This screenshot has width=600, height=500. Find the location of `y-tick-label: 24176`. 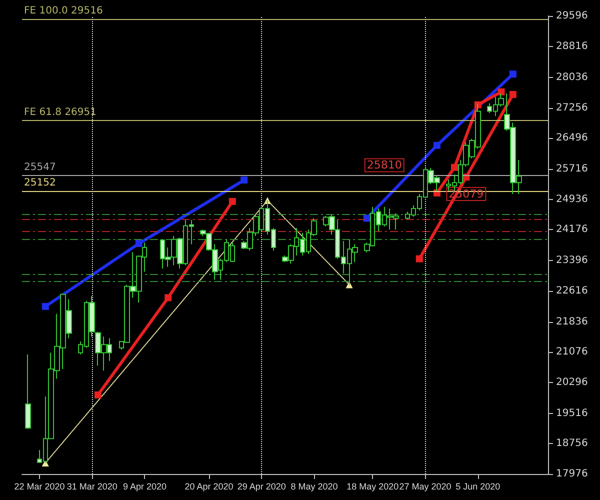

y-tick-label: 24176 is located at coordinates (572, 230).